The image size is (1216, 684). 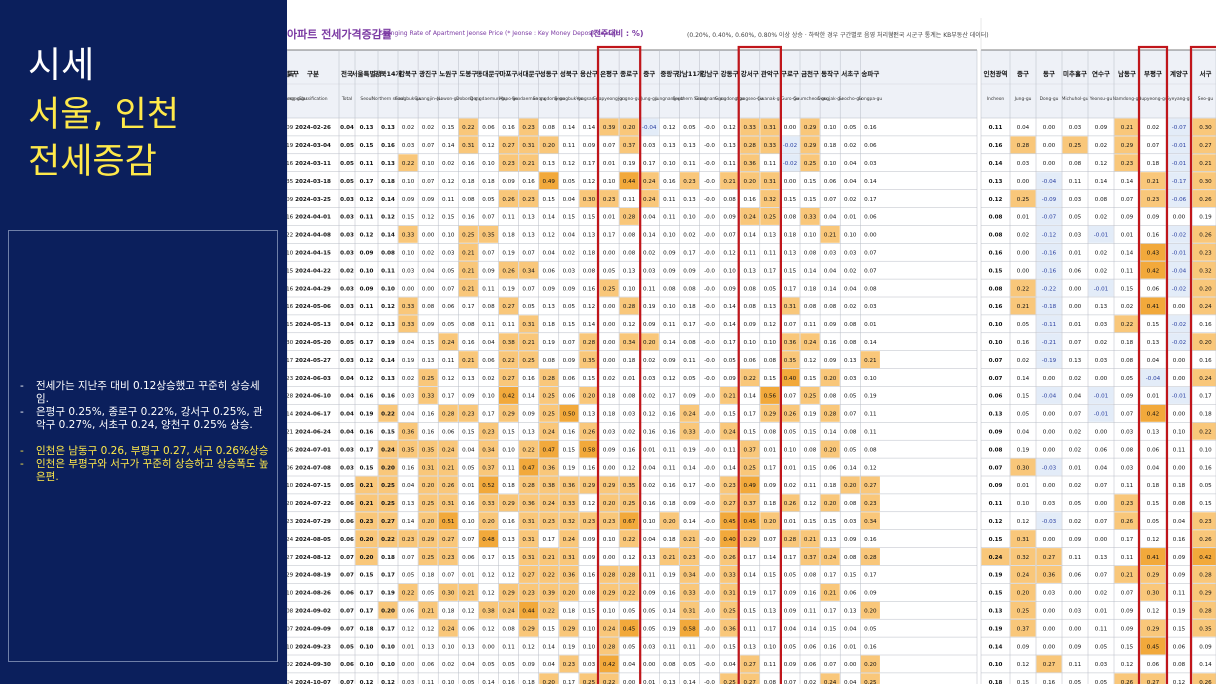 What do you see at coordinates (313, 522) in the screenshot?
I see `row-date: 2024-07-29` at bounding box center [313, 522].